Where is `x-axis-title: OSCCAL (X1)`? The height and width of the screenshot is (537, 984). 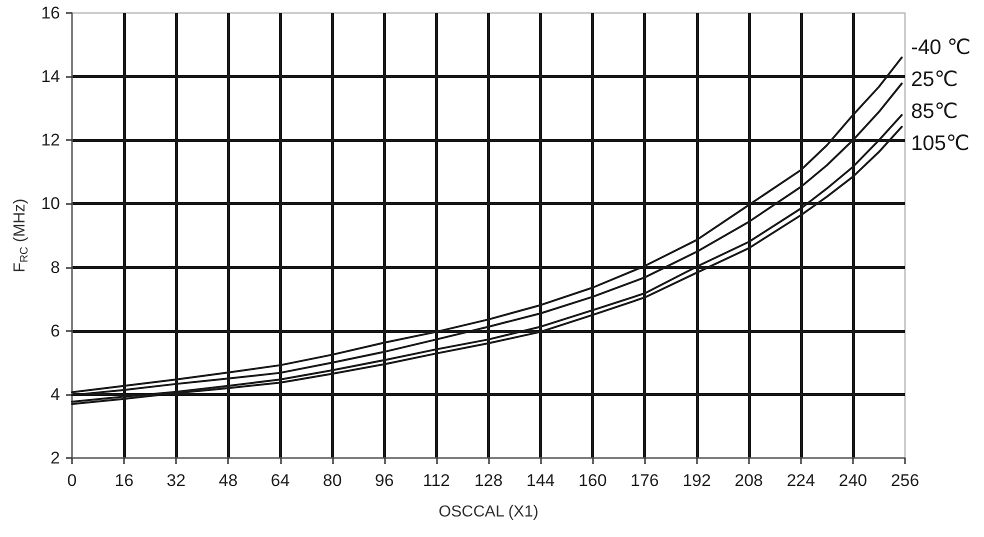 x-axis-title: OSCCAL (X1) is located at coordinates (488, 512).